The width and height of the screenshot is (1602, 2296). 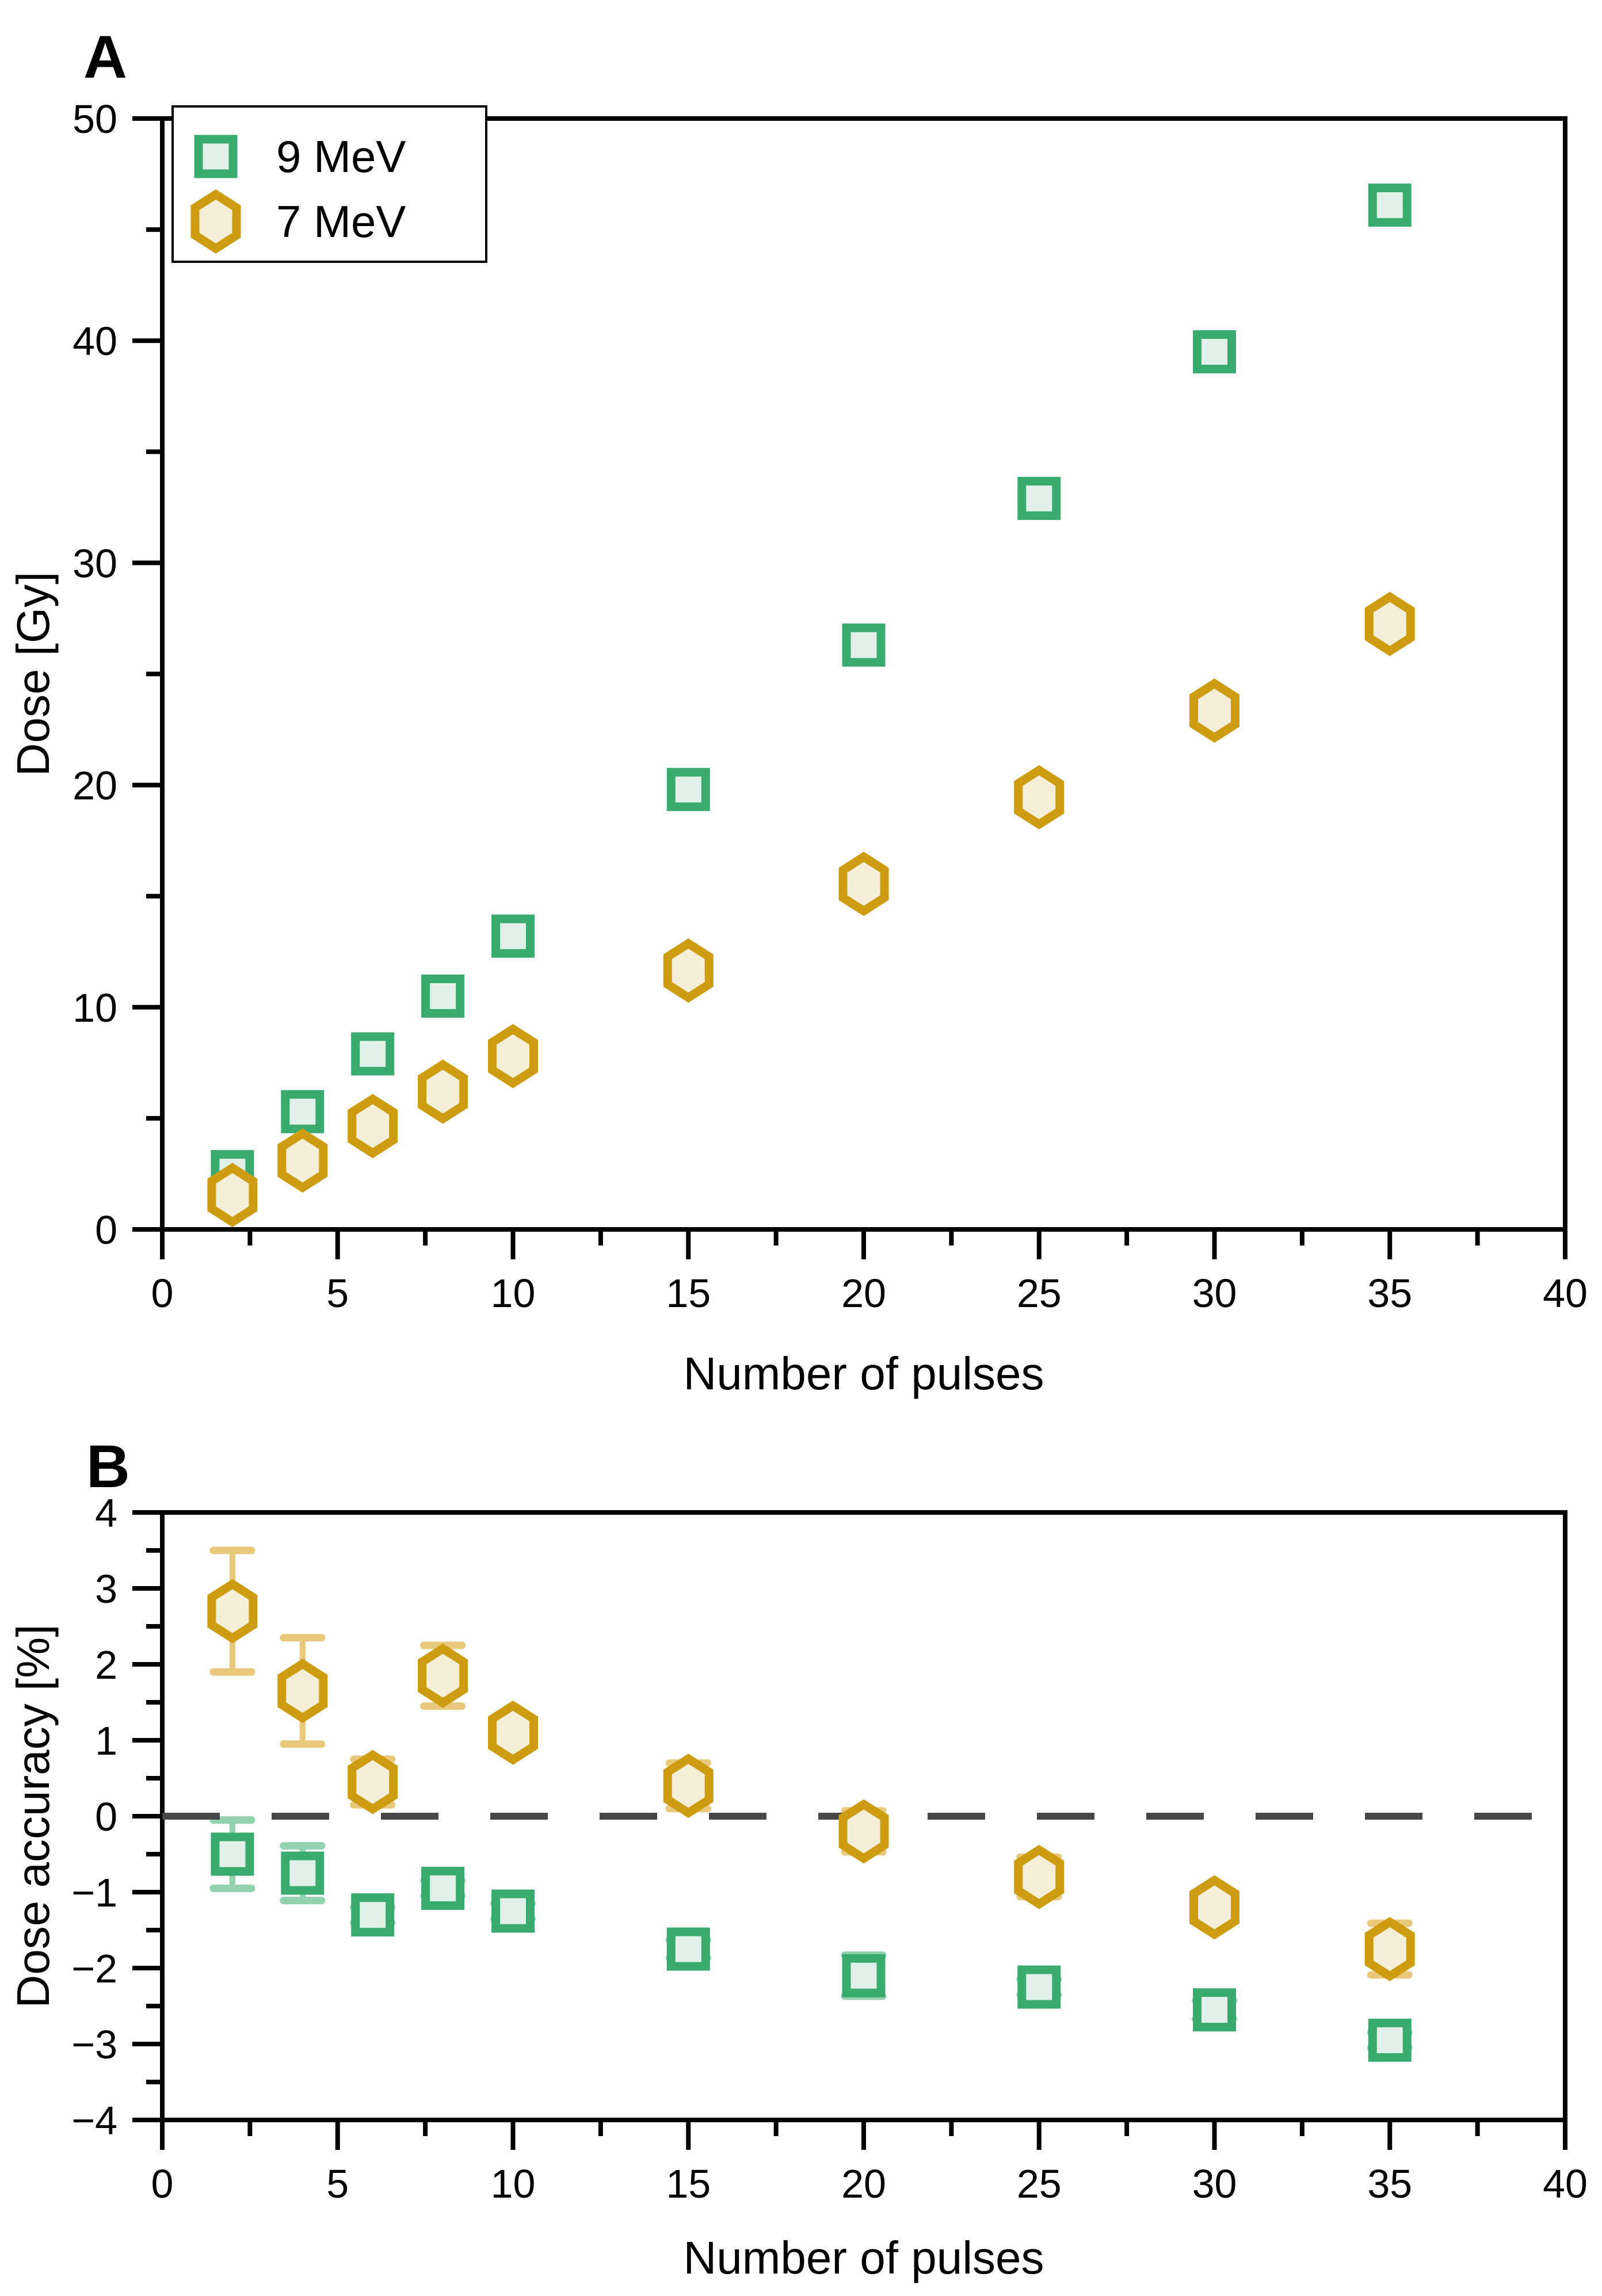 I want to click on legend-marker-9mev, so click(x=216, y=156).